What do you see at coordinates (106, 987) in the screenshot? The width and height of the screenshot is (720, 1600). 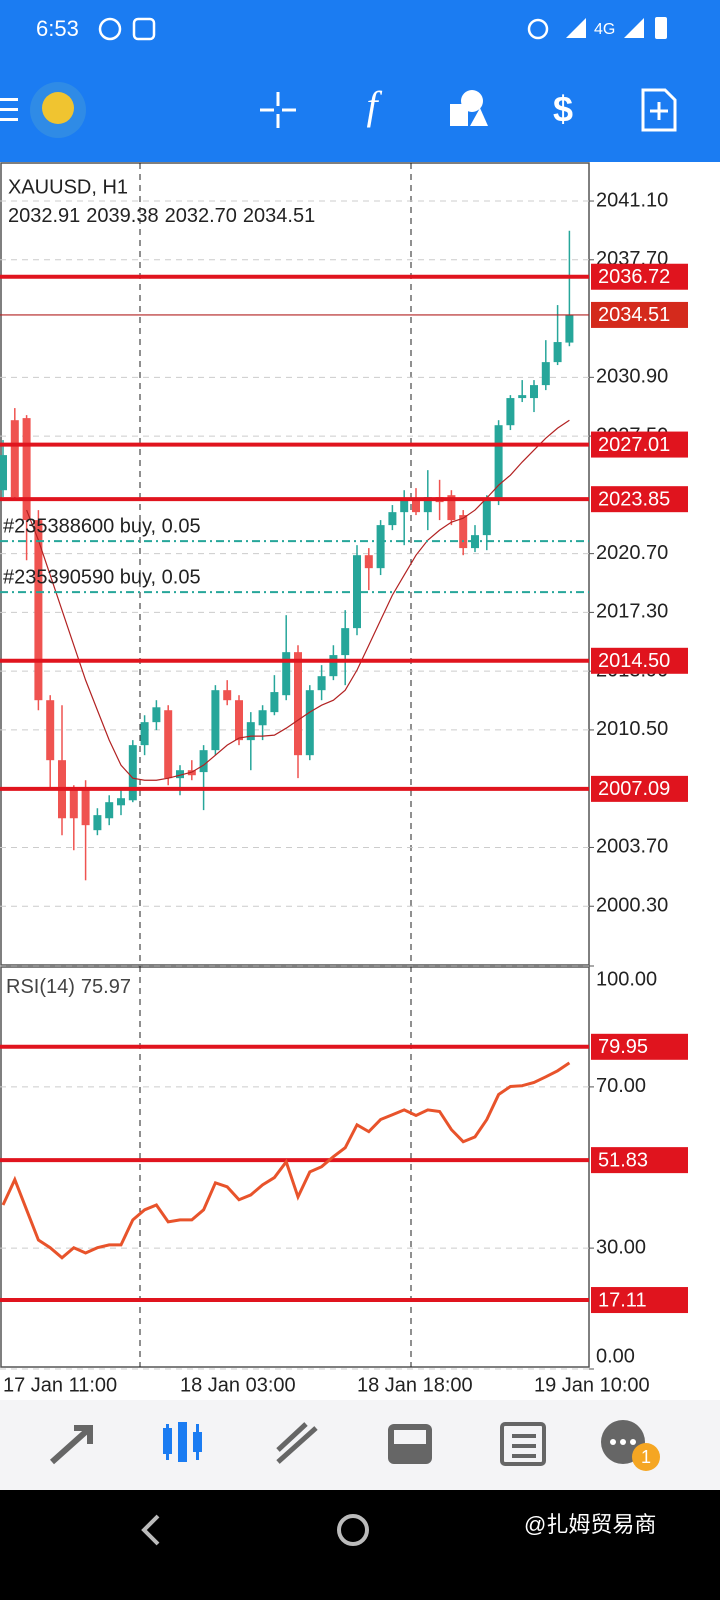 I see `indicator-value: 75.97` at bounding box center [106, 987].